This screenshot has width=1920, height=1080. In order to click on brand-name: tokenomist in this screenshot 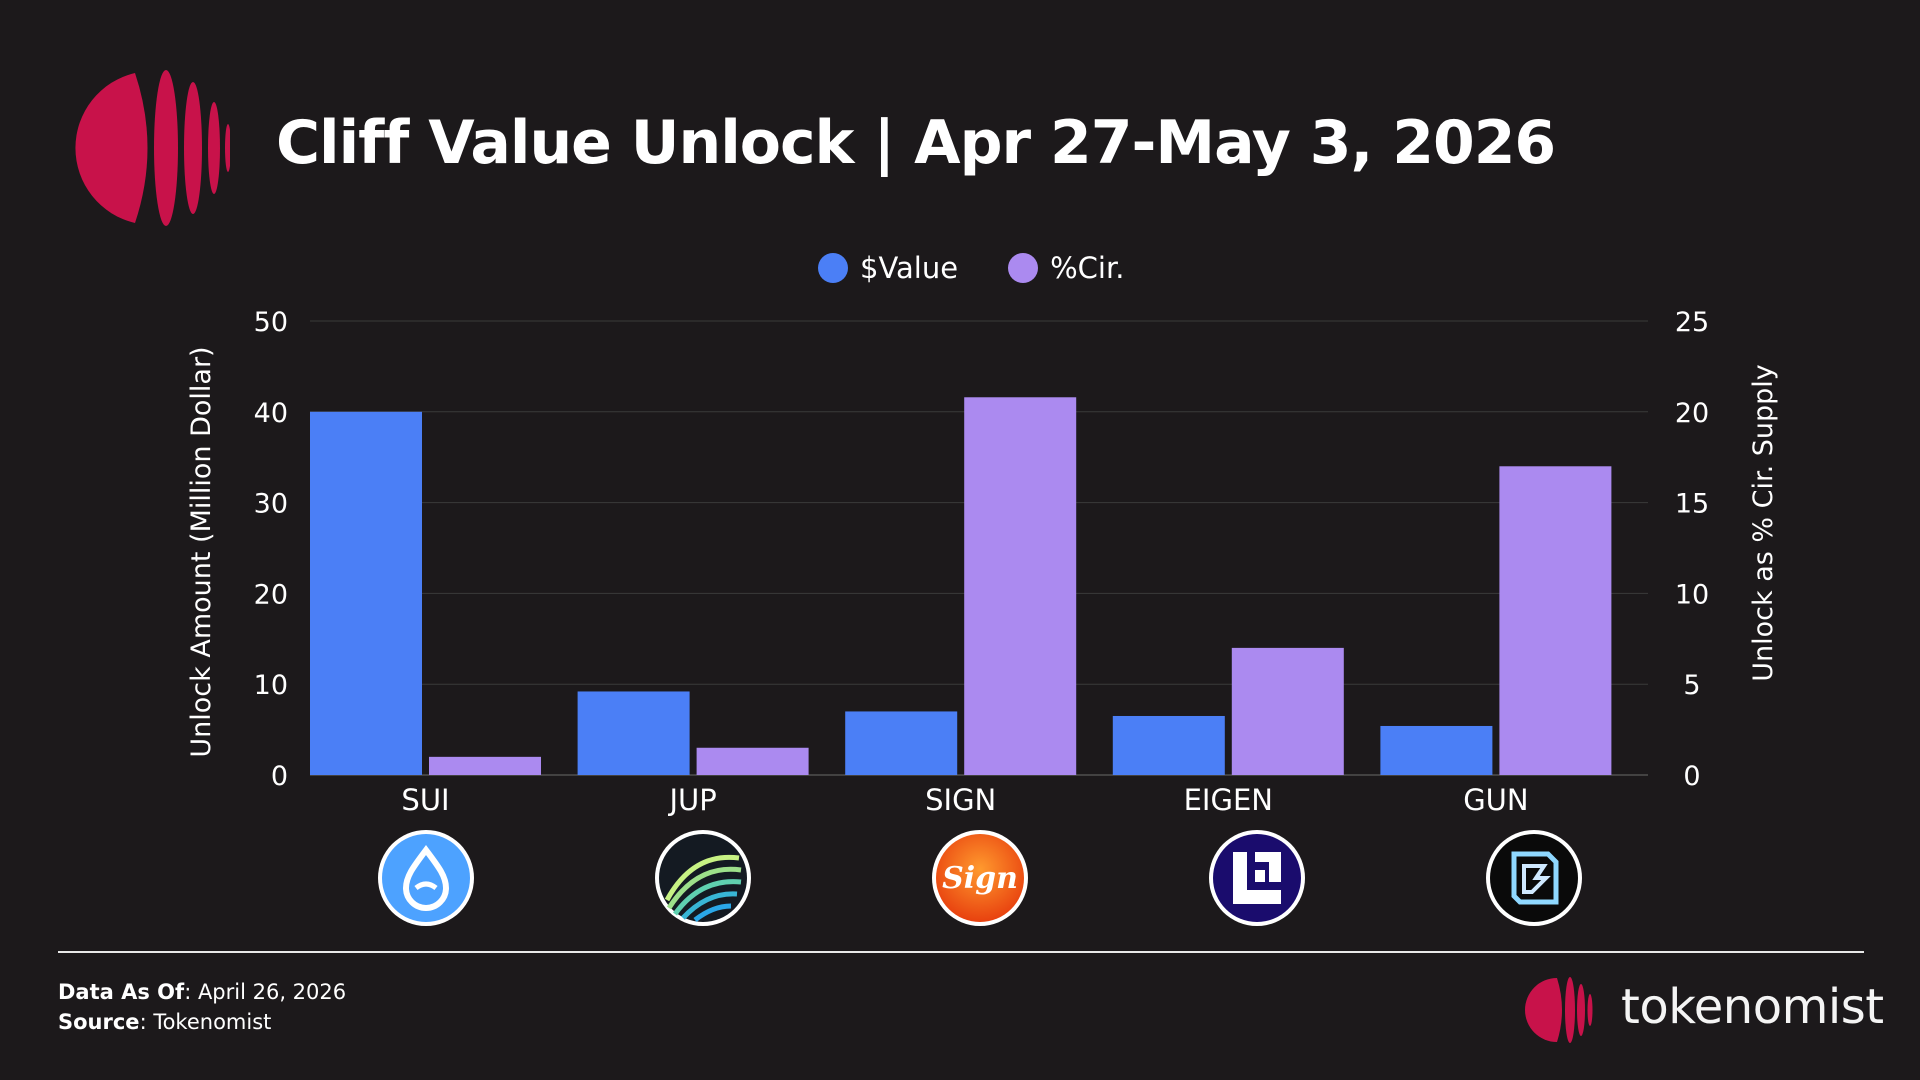, I will do `click(1752, 1007)`.